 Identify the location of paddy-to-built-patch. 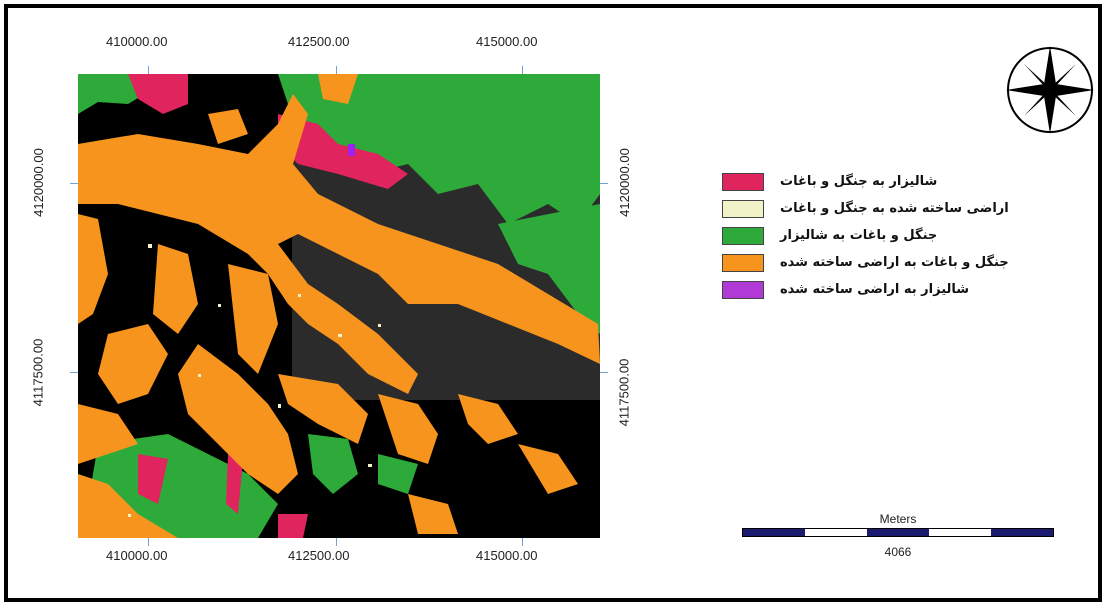
(351, 150).